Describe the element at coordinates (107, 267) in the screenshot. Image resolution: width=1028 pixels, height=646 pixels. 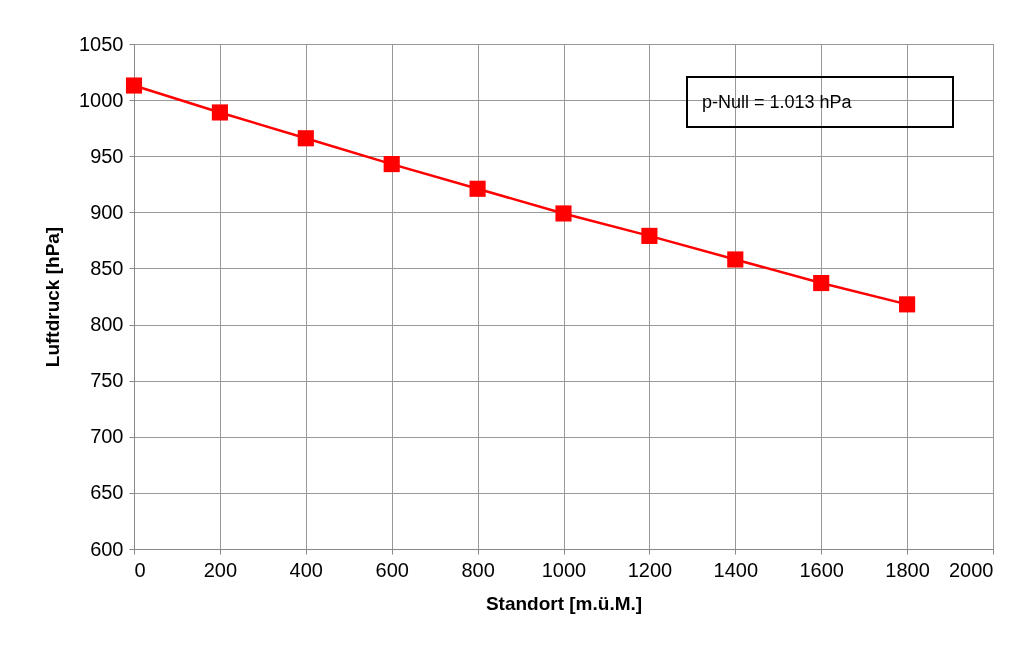
I see `y-tick-label: 850` at that location.